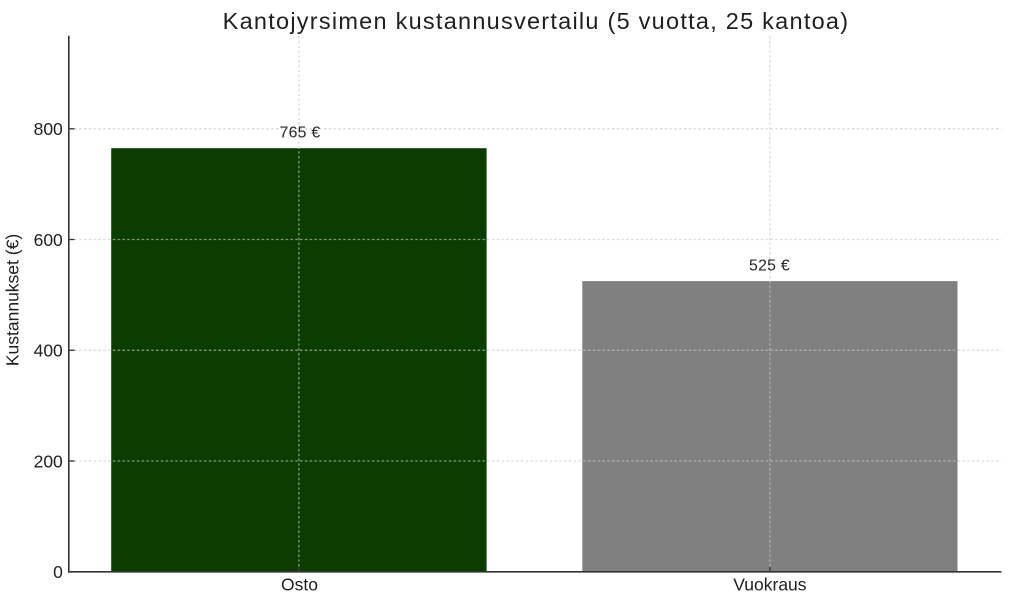 This screenshot has height=610, width=1024. What do you see at coordinates (13, 300) in the screenshot?
I see `svg-text: Kustannukset (€)` at bounding box center [13, 300].